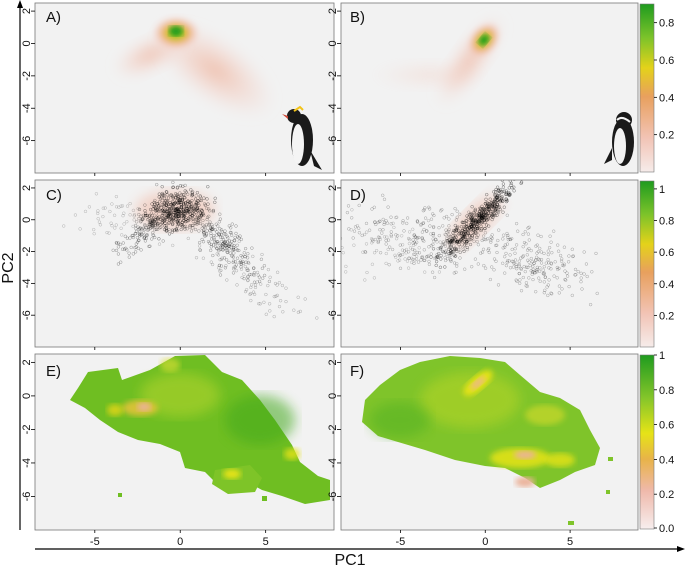 The height and width of the screenshot is (567, 685). Describe the element at coordinates (8, 267) in the screenshot. I see `y-axis-title: PC2` at that location.